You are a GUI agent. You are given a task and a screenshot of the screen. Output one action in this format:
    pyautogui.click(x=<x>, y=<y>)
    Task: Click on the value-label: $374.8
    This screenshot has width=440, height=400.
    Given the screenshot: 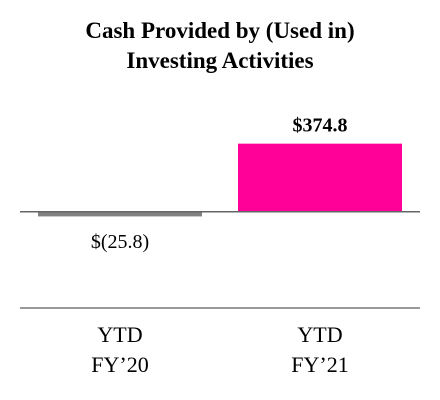 What is the action you would take?
    pyautogui.click(x=320, y=125)
    